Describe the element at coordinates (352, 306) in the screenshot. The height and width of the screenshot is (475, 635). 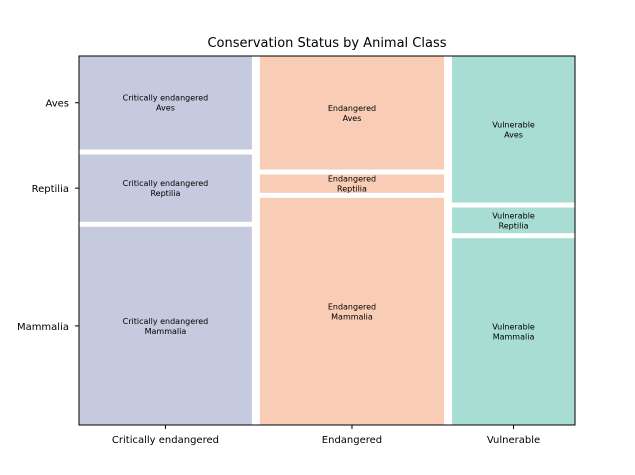
I see `cell-label-endangered-mammalia: Endangered` at that location.